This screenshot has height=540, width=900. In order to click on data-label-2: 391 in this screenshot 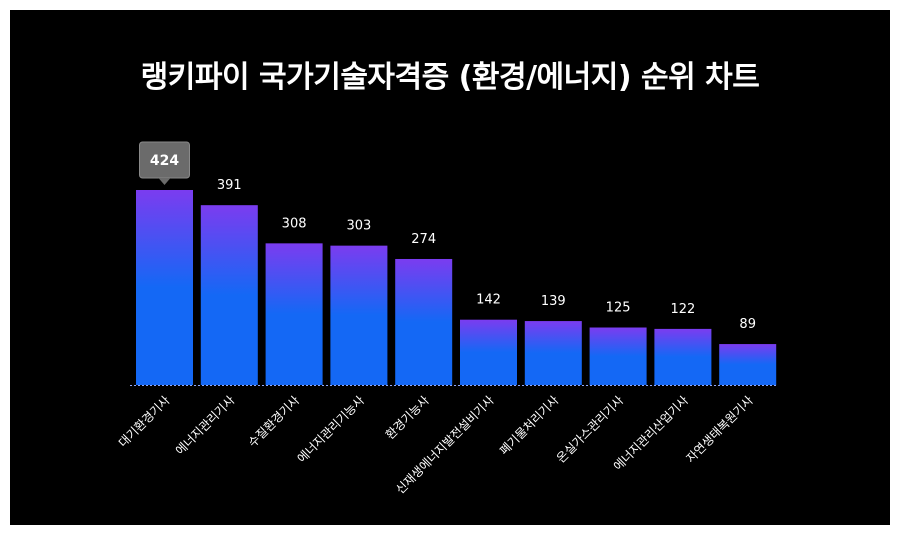, I will do `click(229, 185)`.